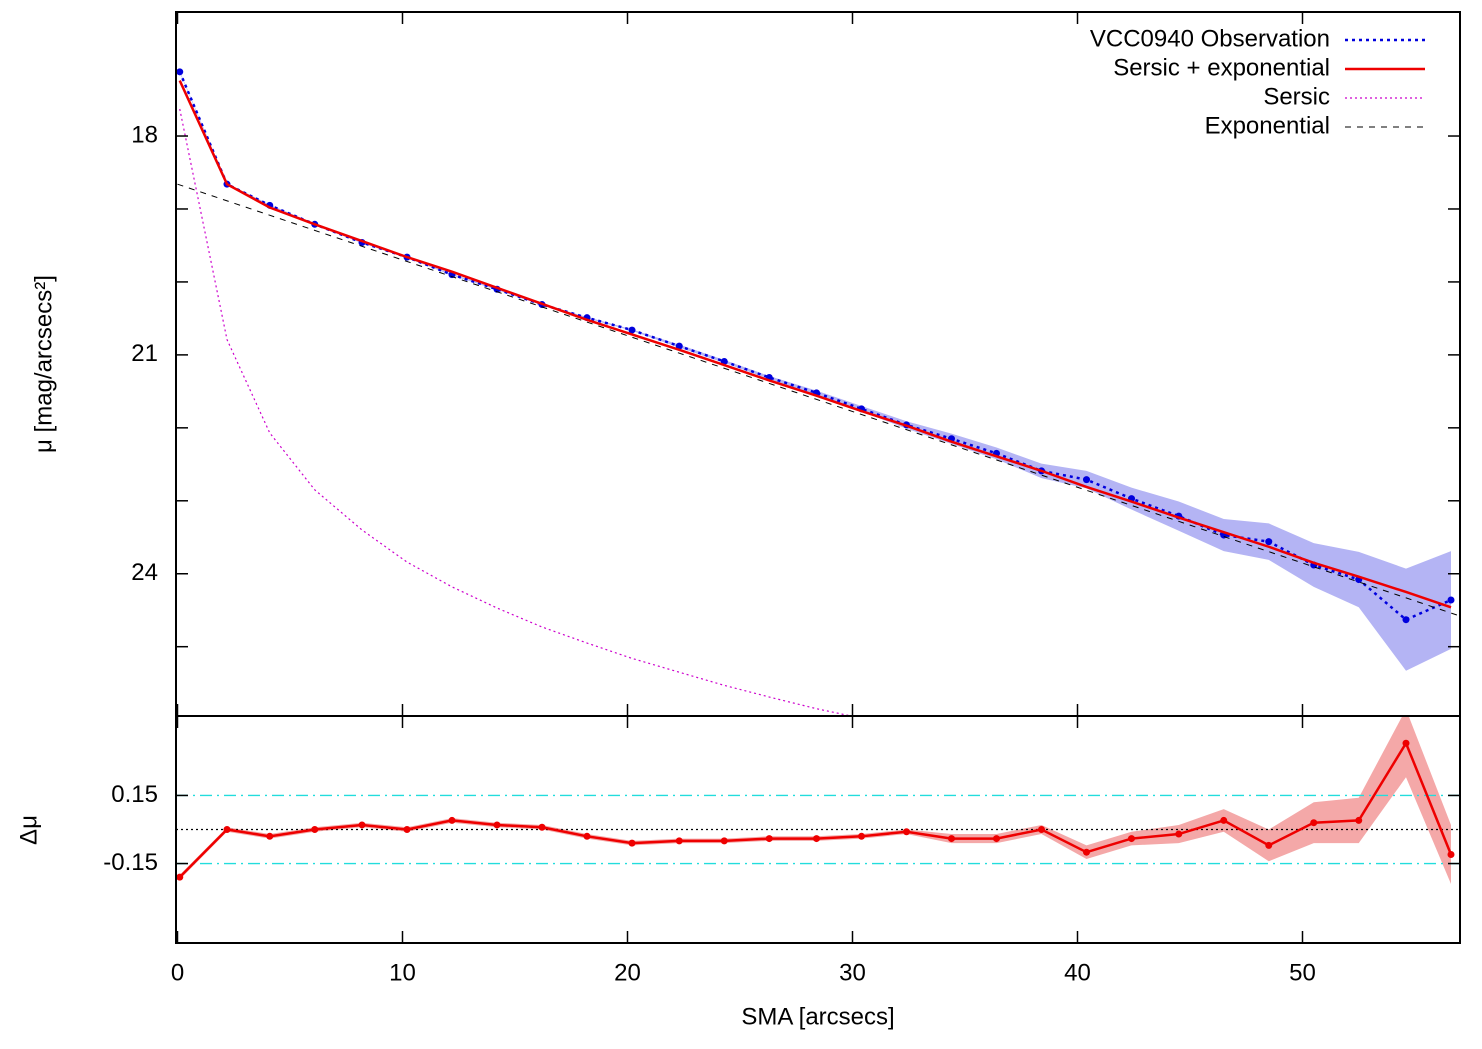  What do you see at coordinates (627, 972) in the screenshot?
I see `x-tick-label: 20` at bounding box center [627, 972].